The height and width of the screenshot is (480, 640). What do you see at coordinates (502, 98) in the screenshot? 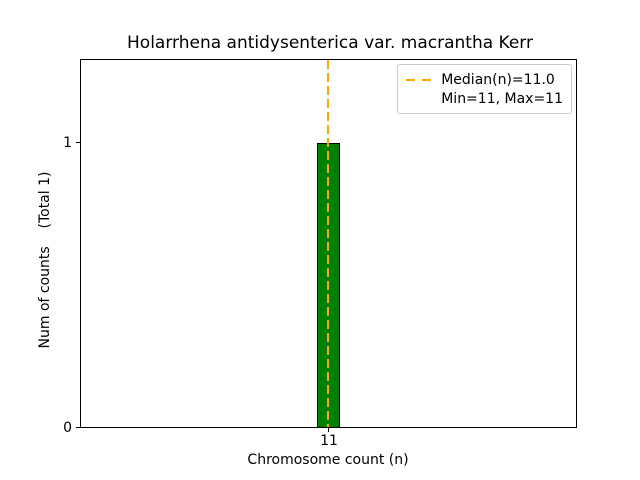
I see `legend-label-minmax: Min=11, Max=11` at bounding box center [502, 98].